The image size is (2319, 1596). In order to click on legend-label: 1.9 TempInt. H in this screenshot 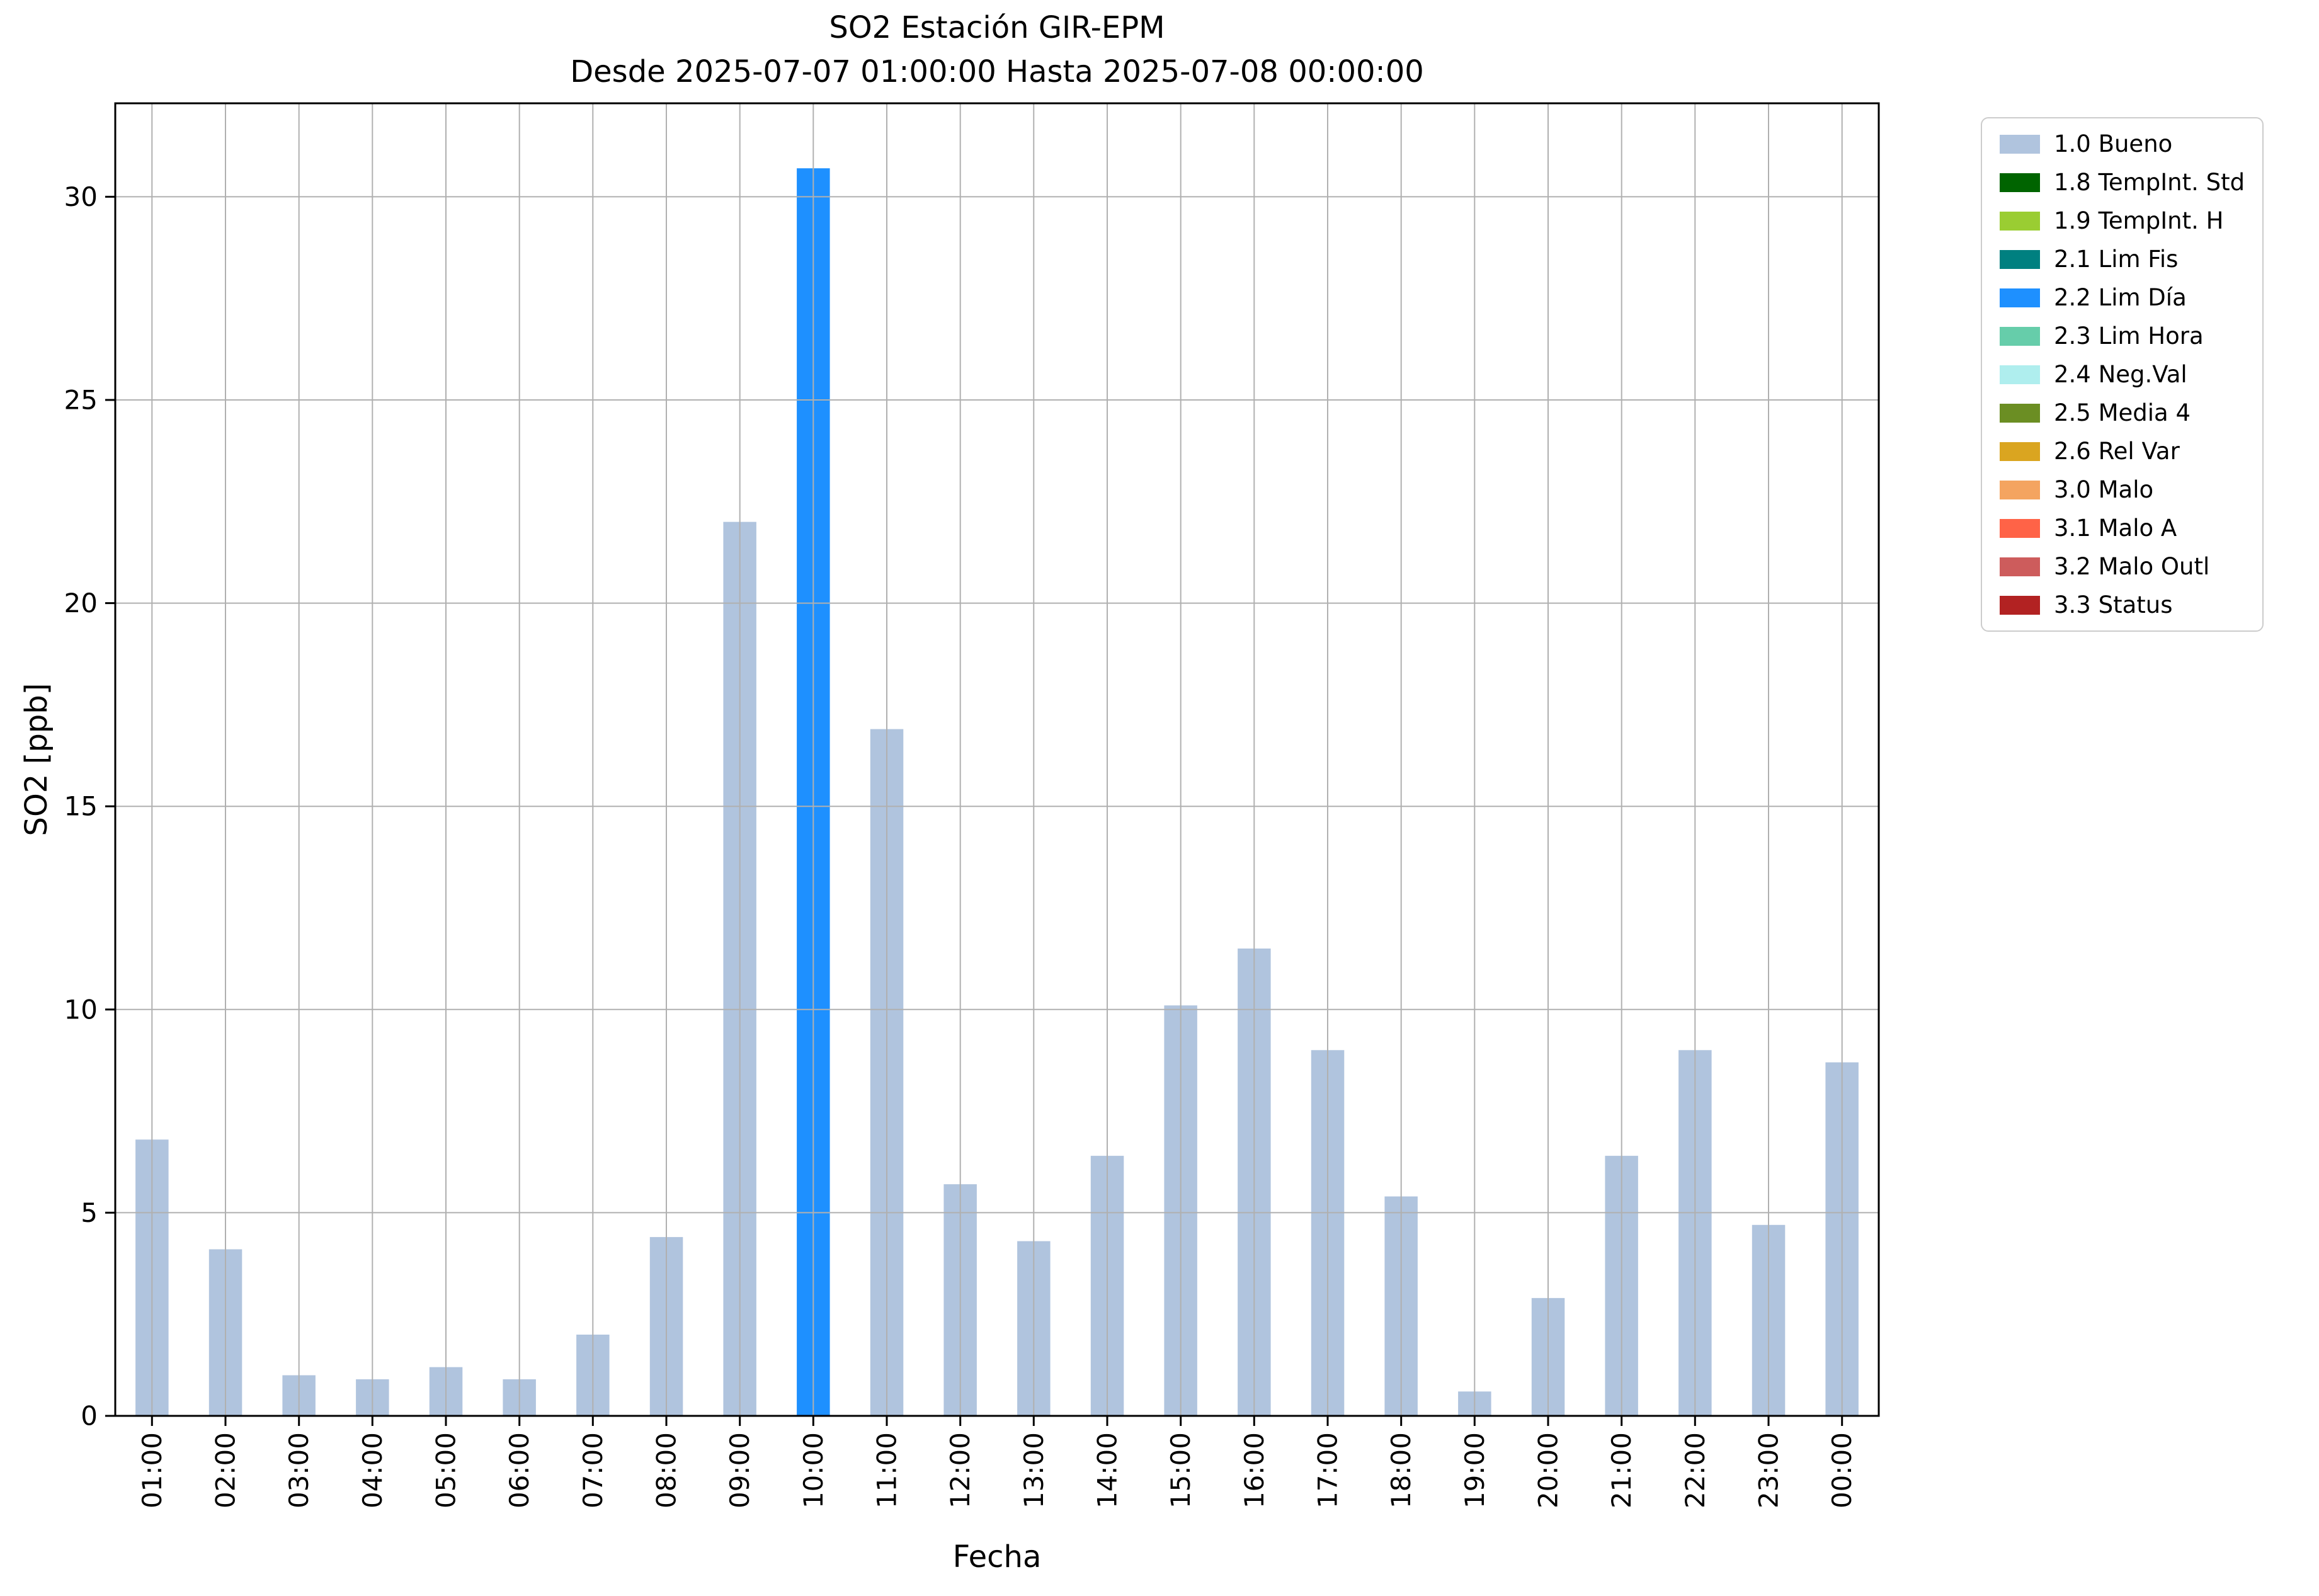, I will do `click(2139, 220)`.